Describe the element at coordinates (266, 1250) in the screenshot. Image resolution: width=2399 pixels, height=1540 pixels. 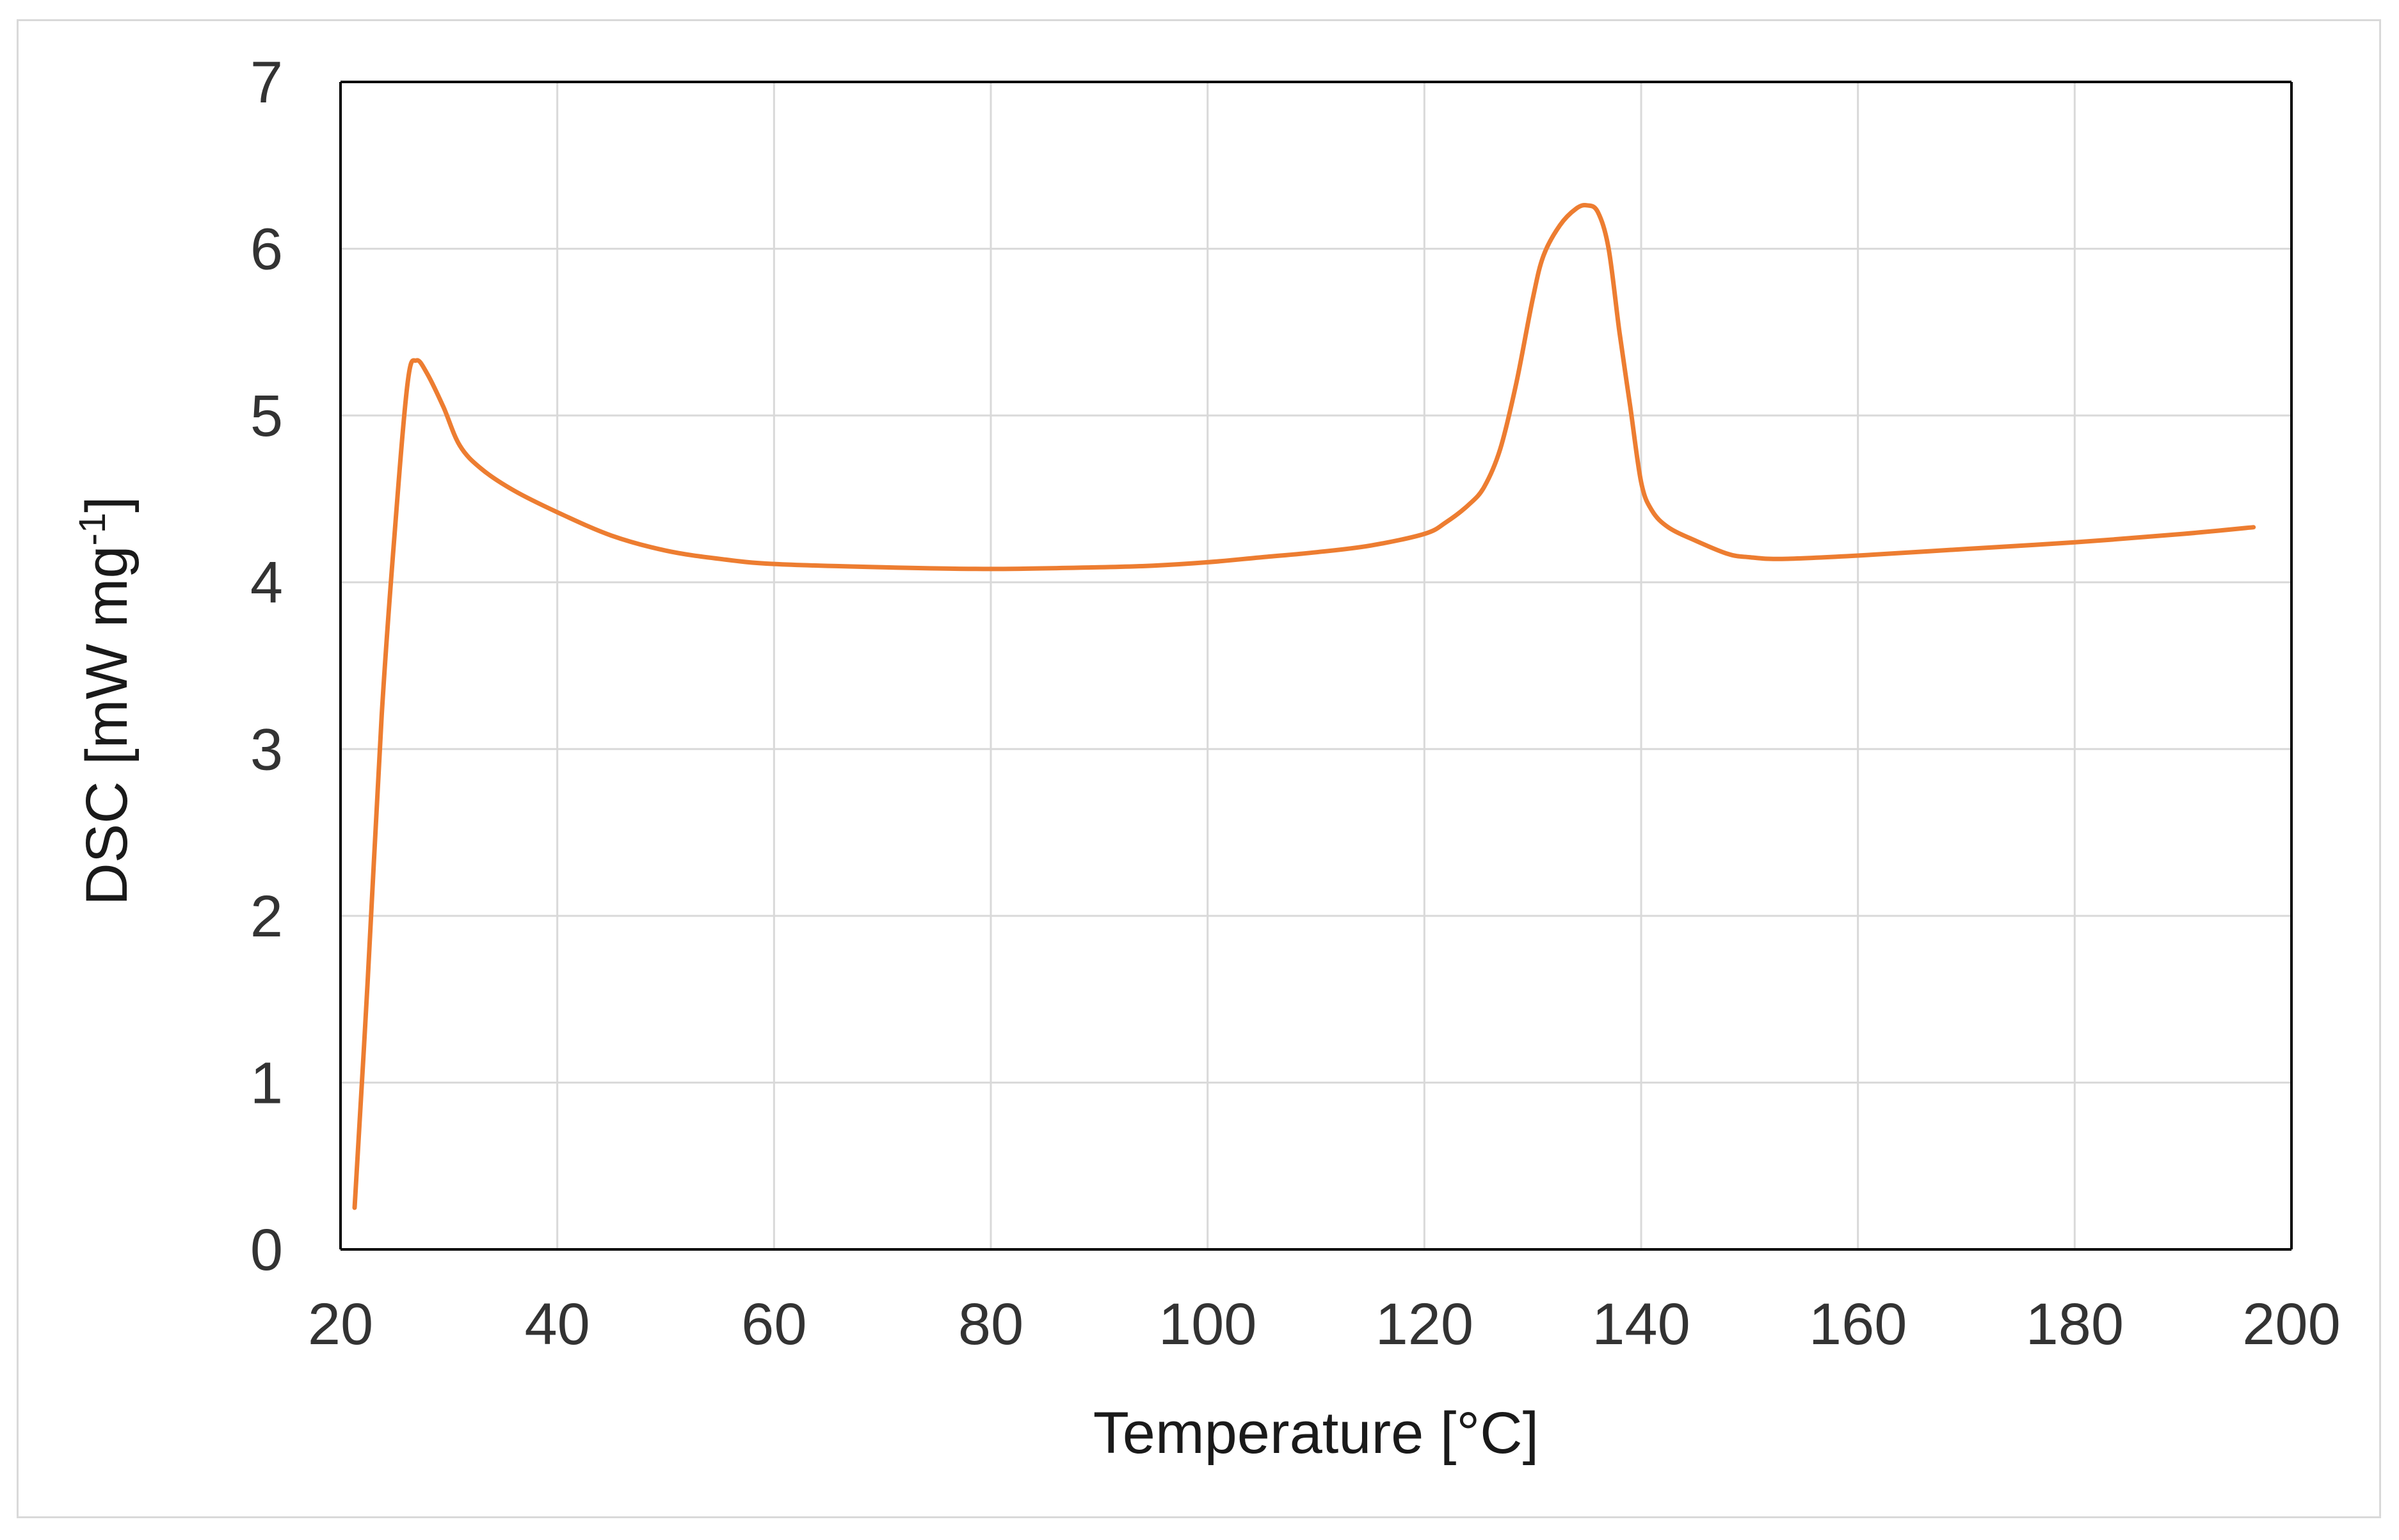
I see `y-tick-label-0: 0` at that location.